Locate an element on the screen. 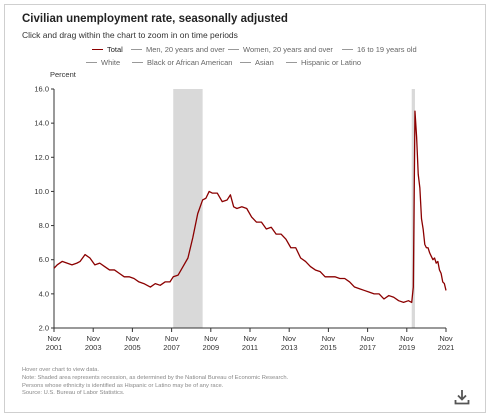 This screenshot has height=419, width=492. note-line: Hover over chart to view data. is located at coordinates (61, 370).